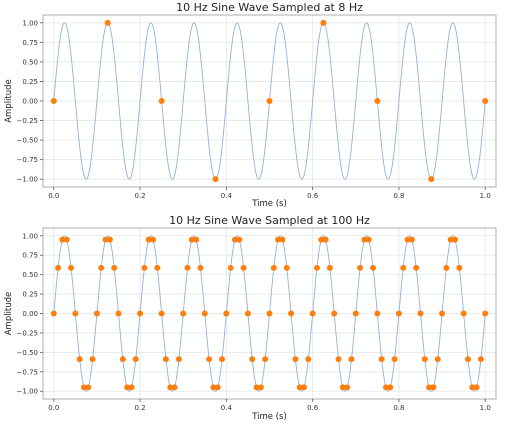  Describe the element at coordinates (30, 82) in the screenshot. I see `y-tick-label: 0.25` at that location.